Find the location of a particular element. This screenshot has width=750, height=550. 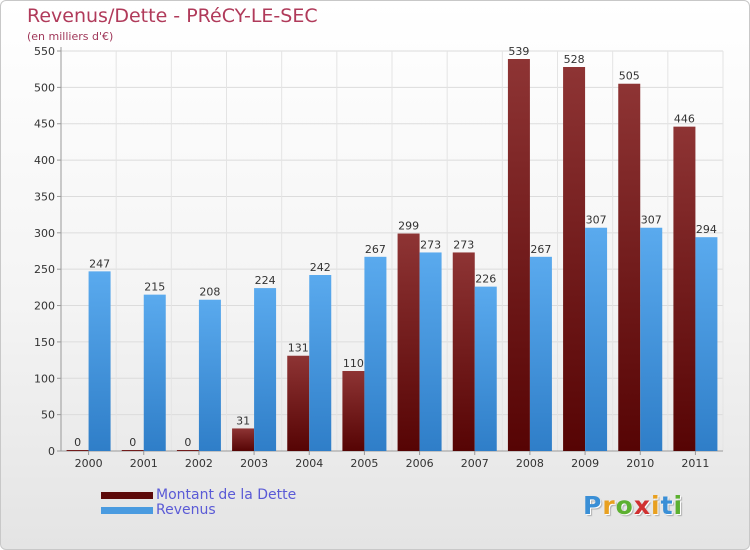

data-label-revenus: 226 is located at coordinates (485, 279).